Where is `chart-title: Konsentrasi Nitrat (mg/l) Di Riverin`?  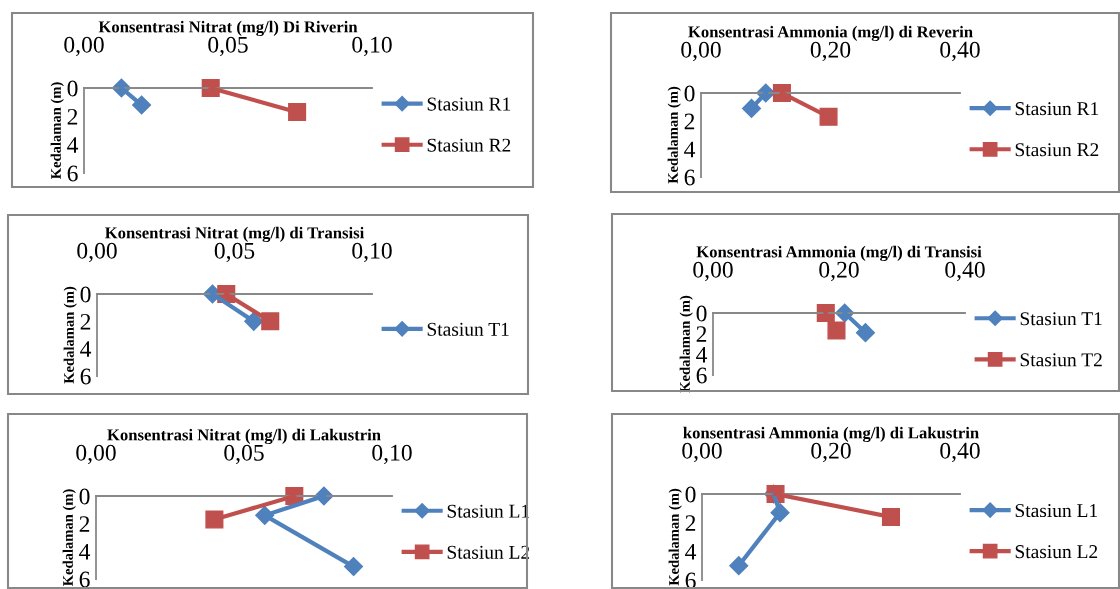 chart-title: Konsentrasi Nitrat (mg/l) Di Riverin is located at coordinates (228, 28).